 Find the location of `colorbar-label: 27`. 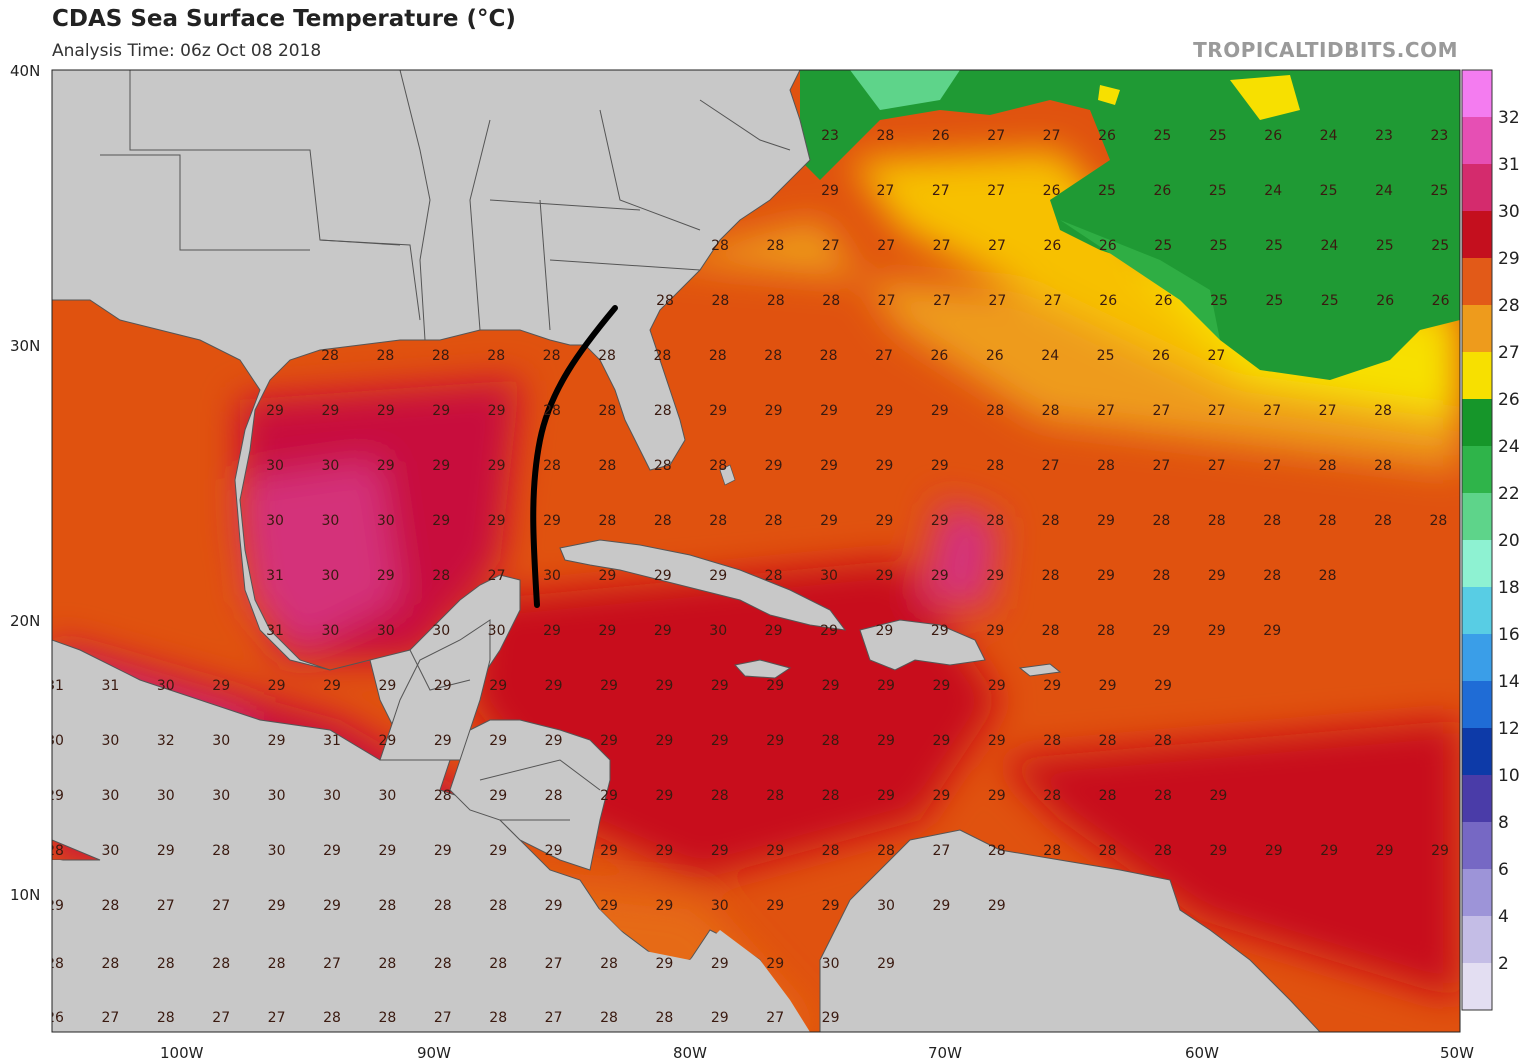

colorbar-label: 27 is located at coordinates (1509, 353).